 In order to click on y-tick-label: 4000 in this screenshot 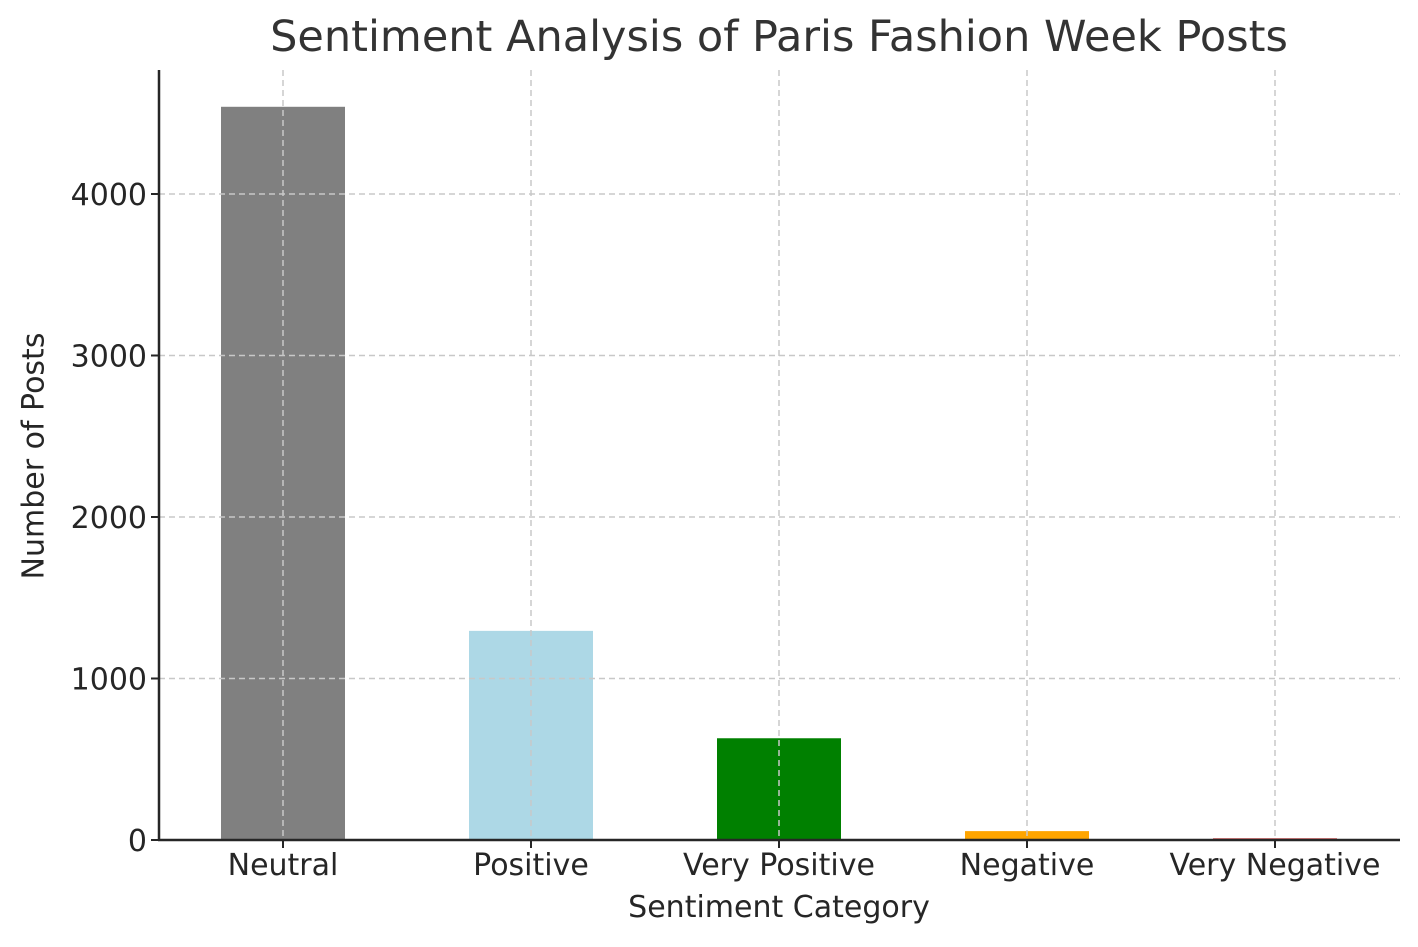, I will do `click(109, 195)`.